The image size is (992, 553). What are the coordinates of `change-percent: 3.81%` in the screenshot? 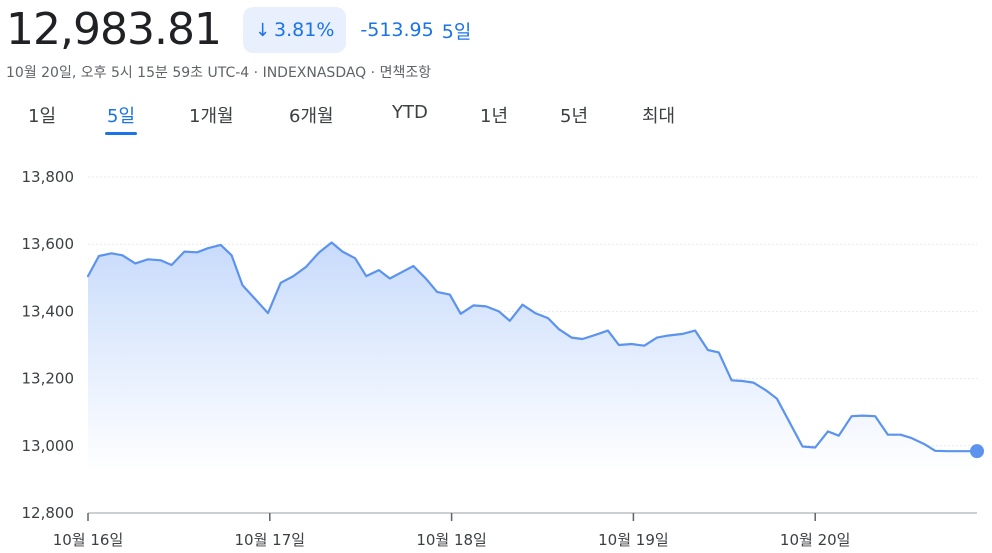 It's located at (304, 30).